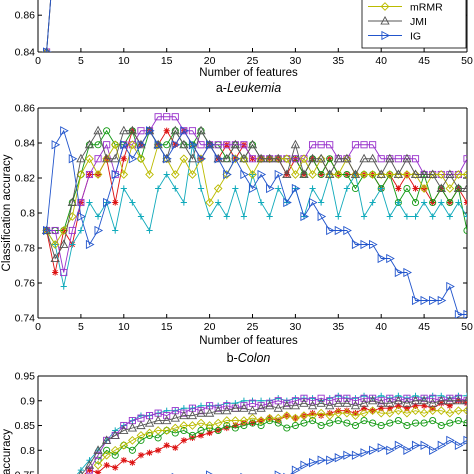  I want to click on legend-marker, so click(385, 20).